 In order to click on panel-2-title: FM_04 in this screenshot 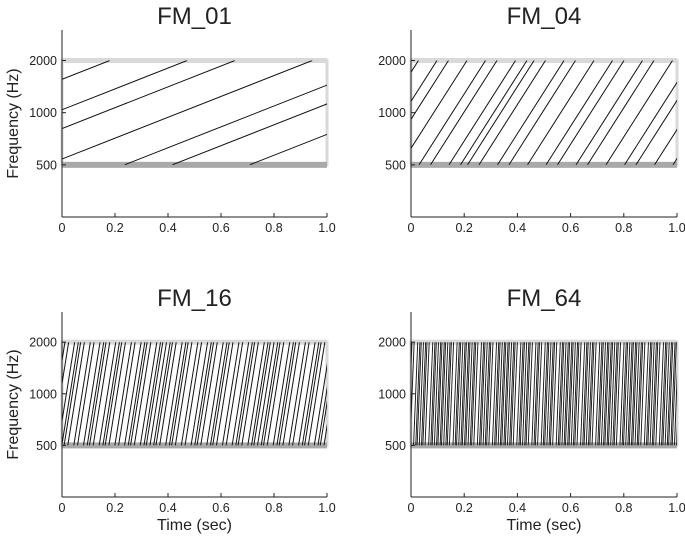, I will do `click(544, 16)`.